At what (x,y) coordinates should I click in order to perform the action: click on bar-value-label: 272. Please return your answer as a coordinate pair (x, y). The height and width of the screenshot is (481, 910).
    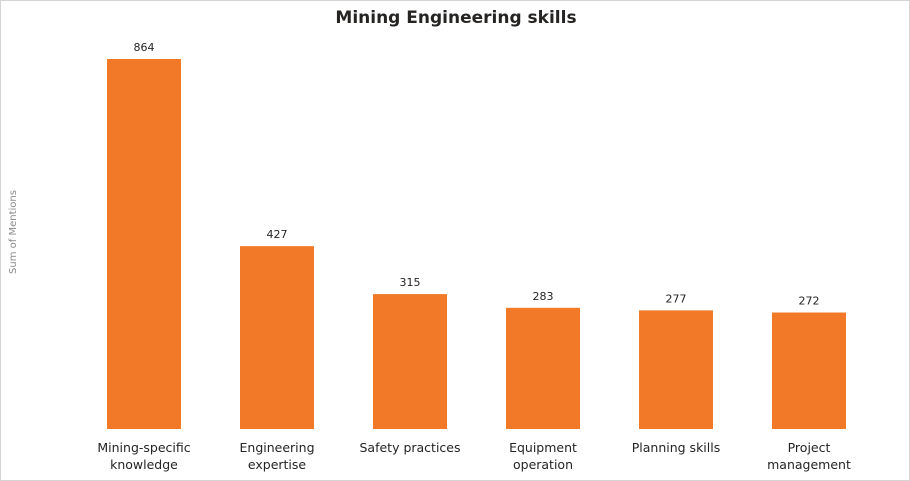
    Looking at the image, I should click on (809, 301).